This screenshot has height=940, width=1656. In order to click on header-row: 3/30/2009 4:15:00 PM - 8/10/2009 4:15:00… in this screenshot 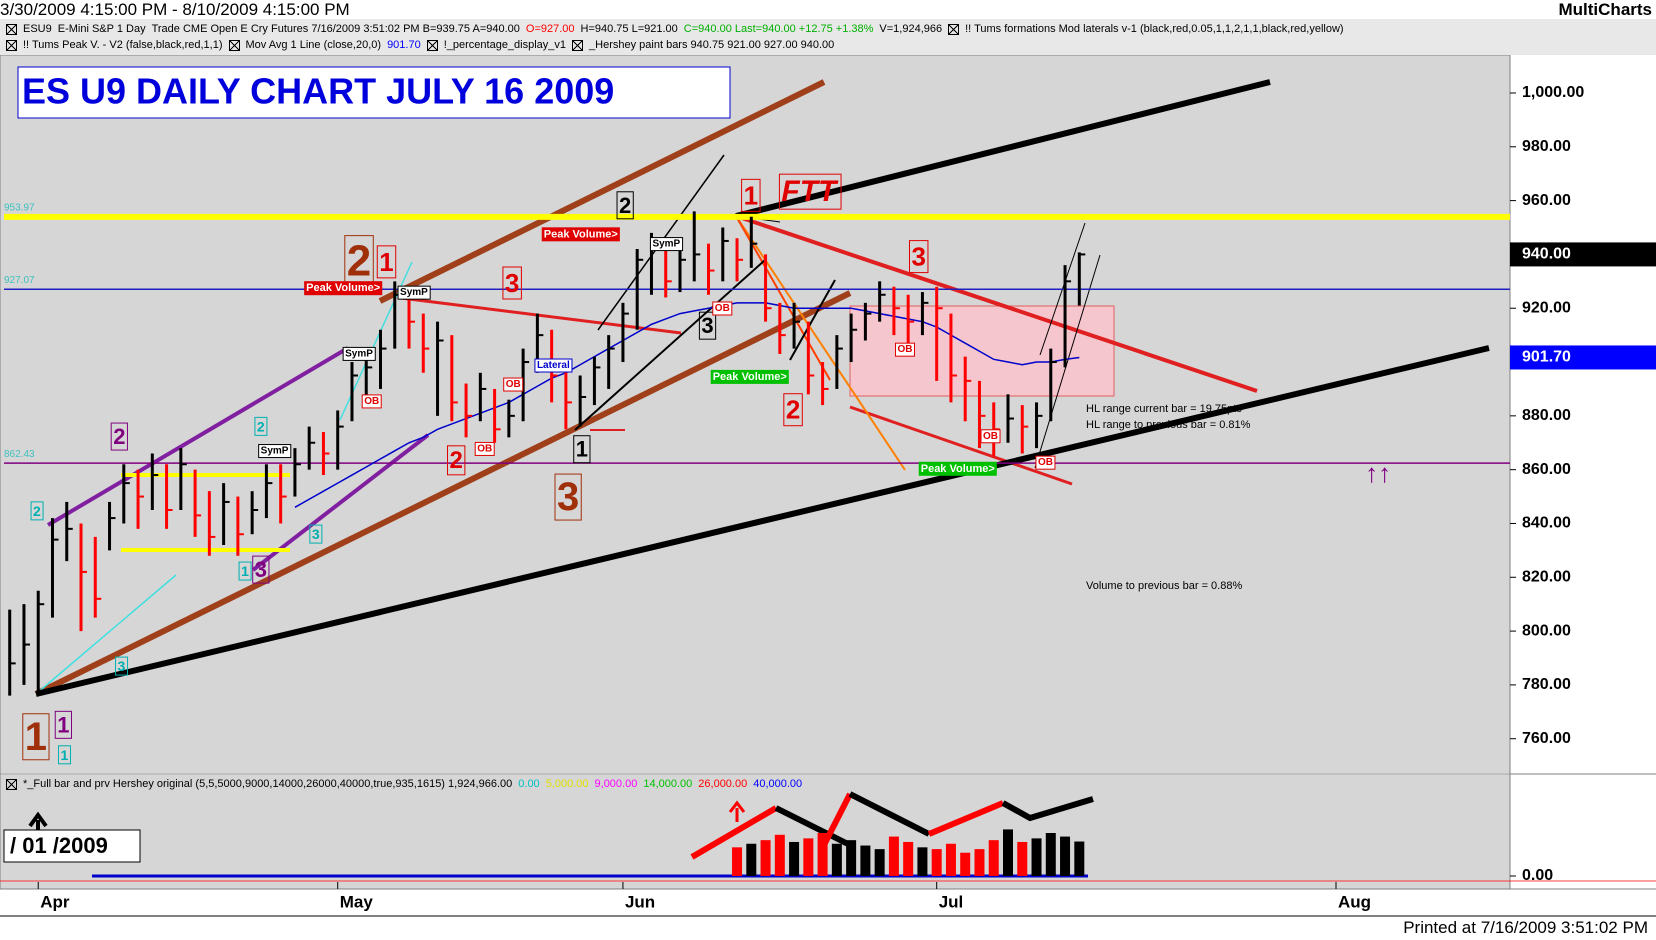, I will do `click(828, 9)`.